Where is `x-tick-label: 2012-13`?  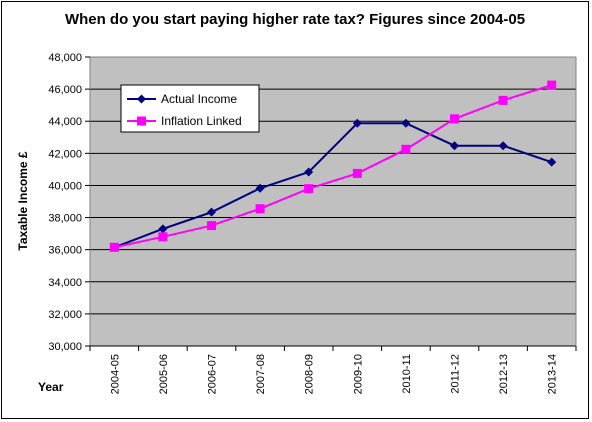
x-tick-label: 2012-13 is located at coordinates (504, 374).